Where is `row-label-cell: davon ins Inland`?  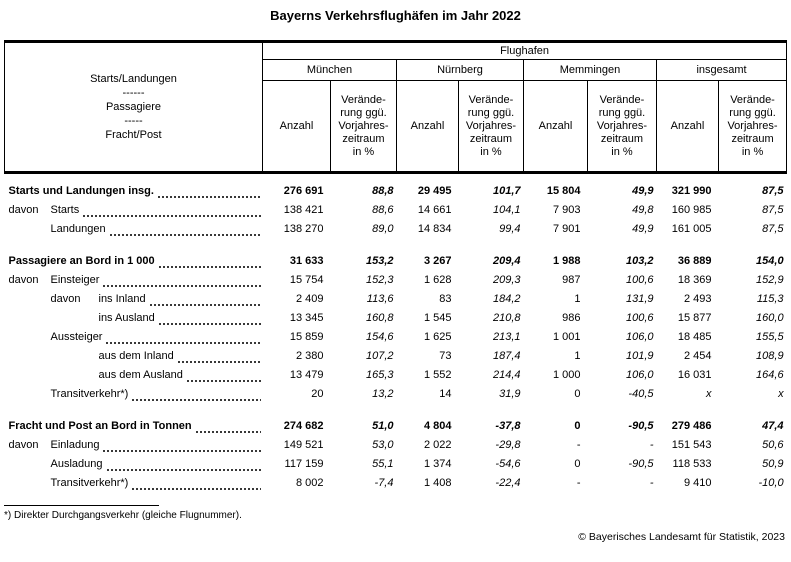
row-label-cell: davon ins Inland is located at coordinates (134, 299).